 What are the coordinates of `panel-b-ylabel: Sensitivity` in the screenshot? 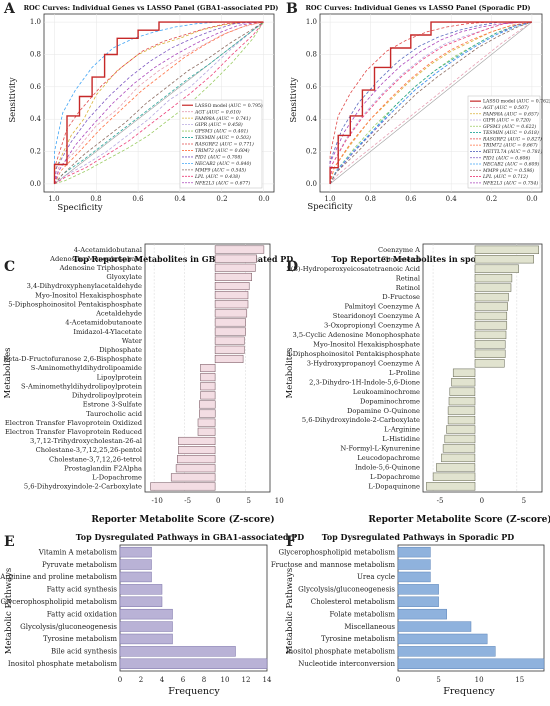 It's located at (294, 99).